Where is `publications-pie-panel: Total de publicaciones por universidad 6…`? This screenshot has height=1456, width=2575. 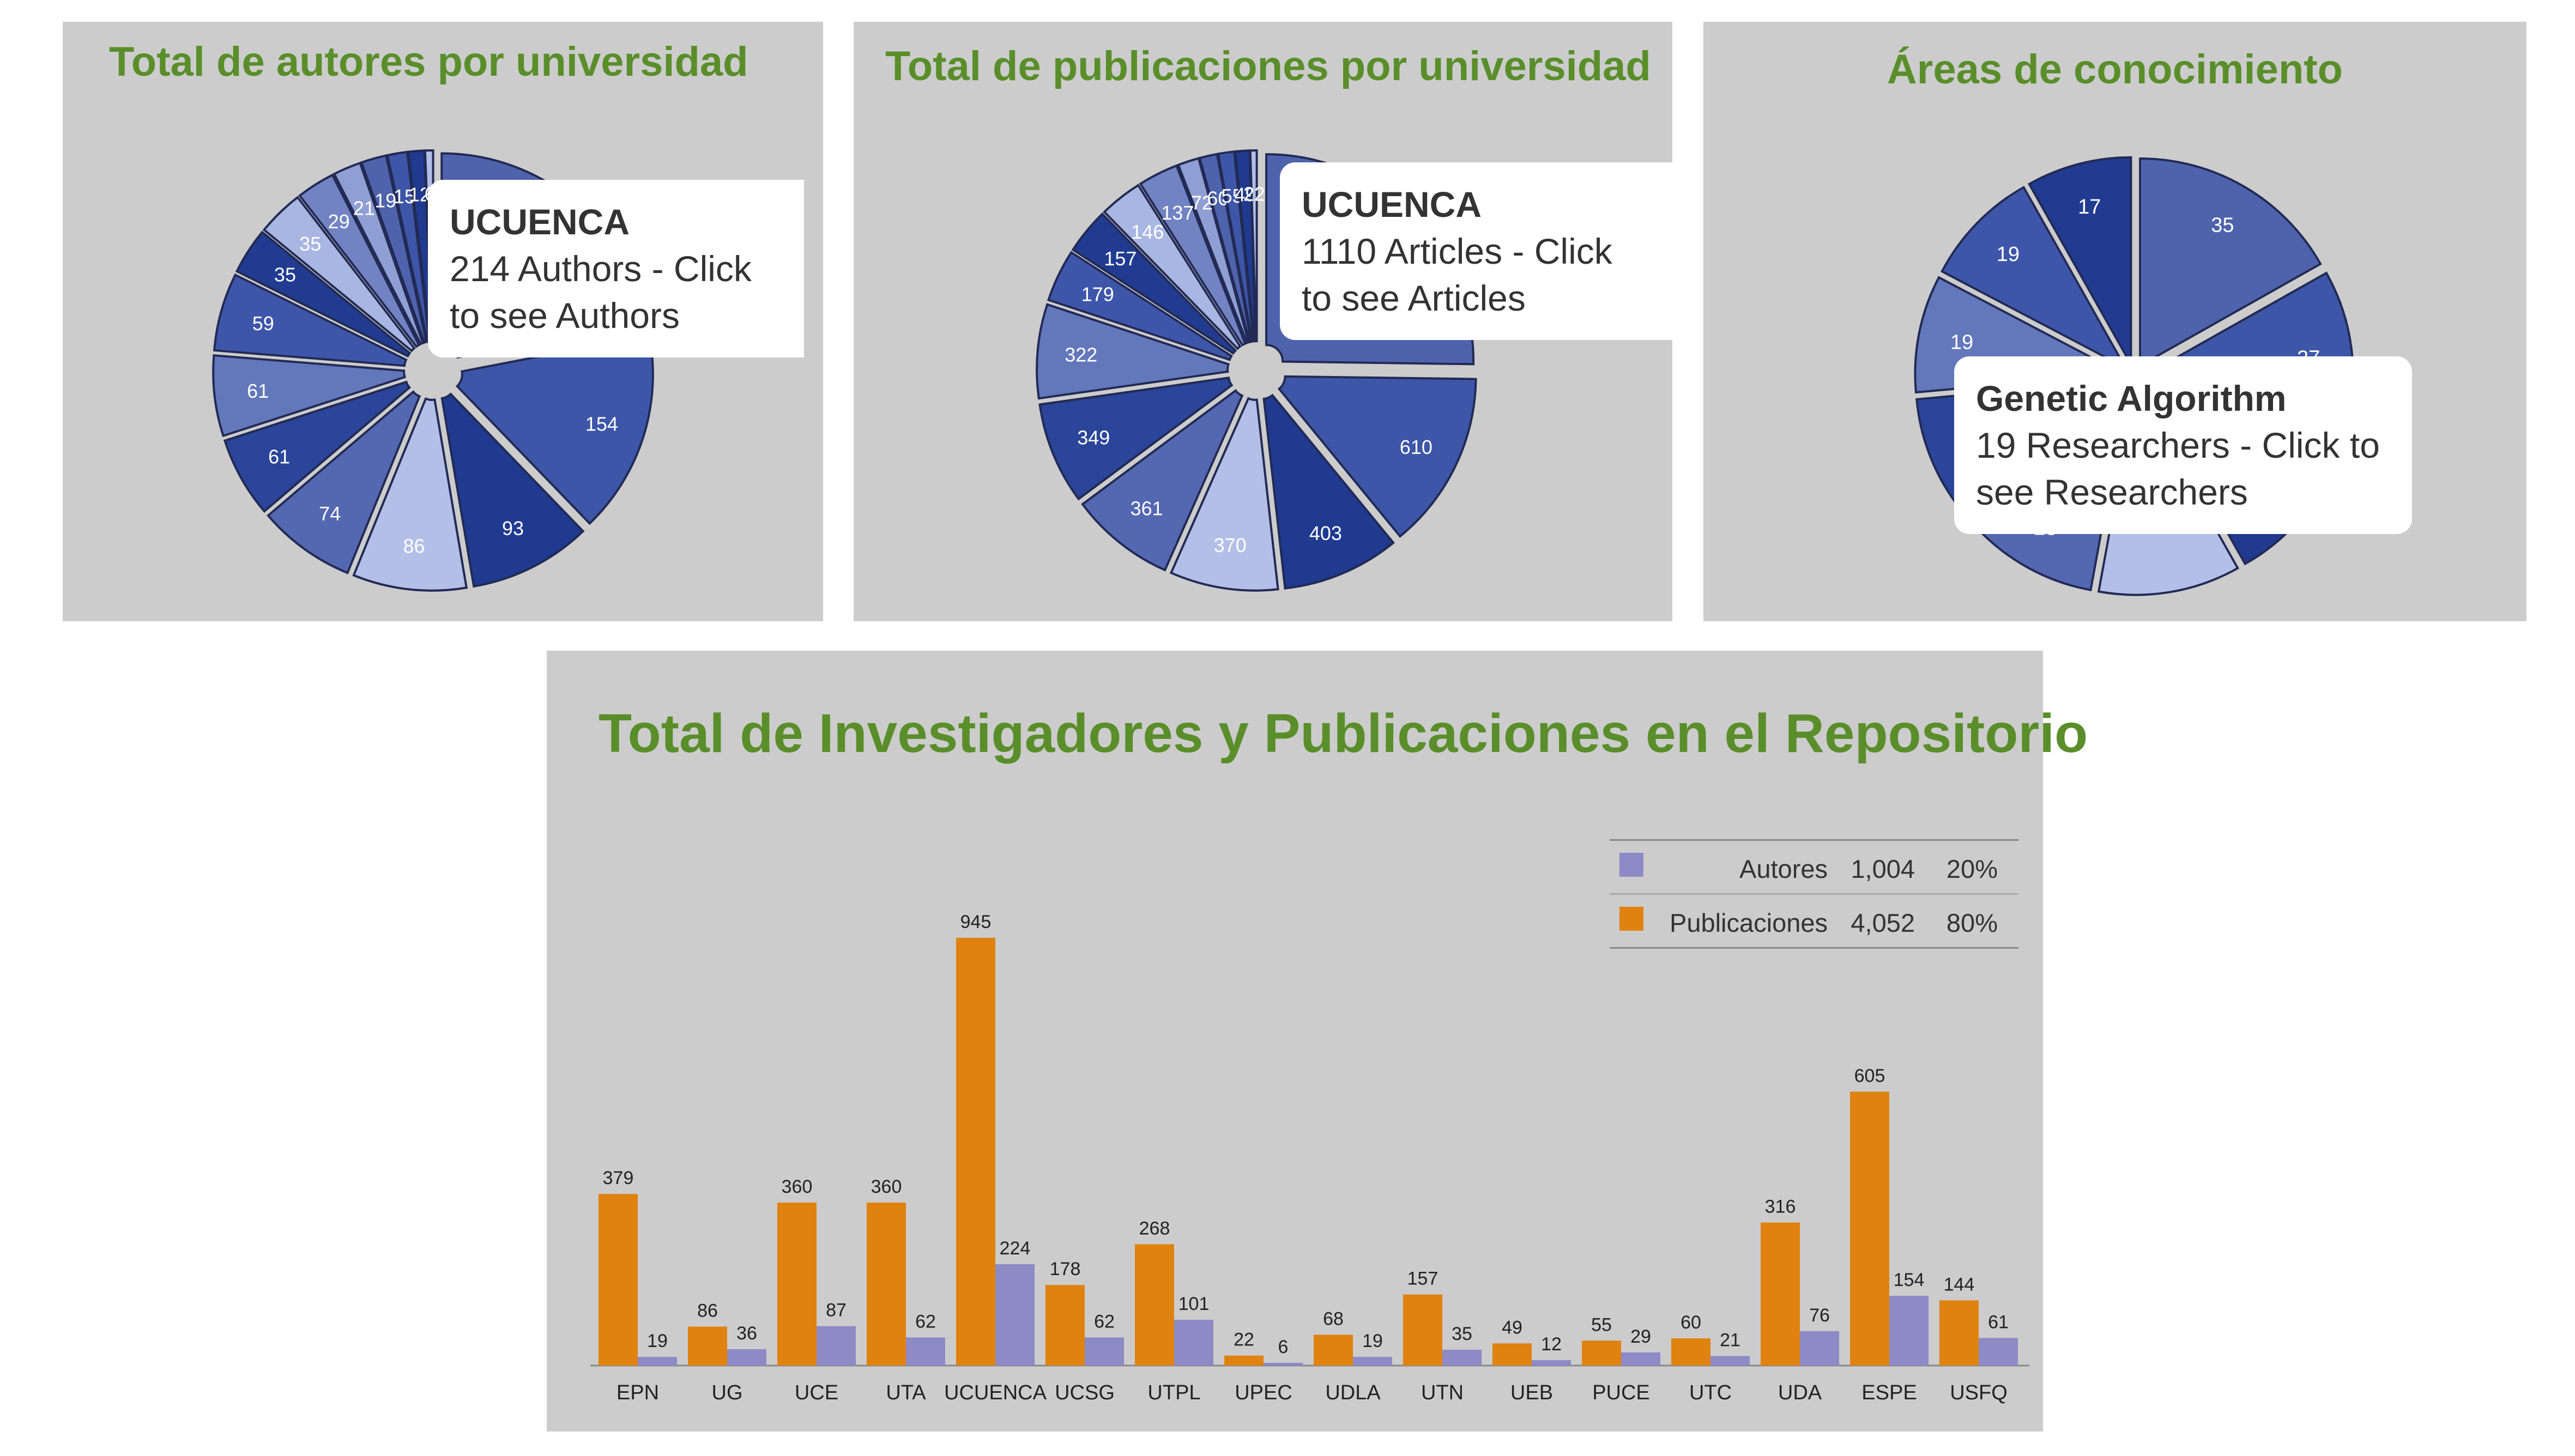 publications-pie-panel: Total de publicaciones por universidad 6… is located at coordinates (1263, 321).